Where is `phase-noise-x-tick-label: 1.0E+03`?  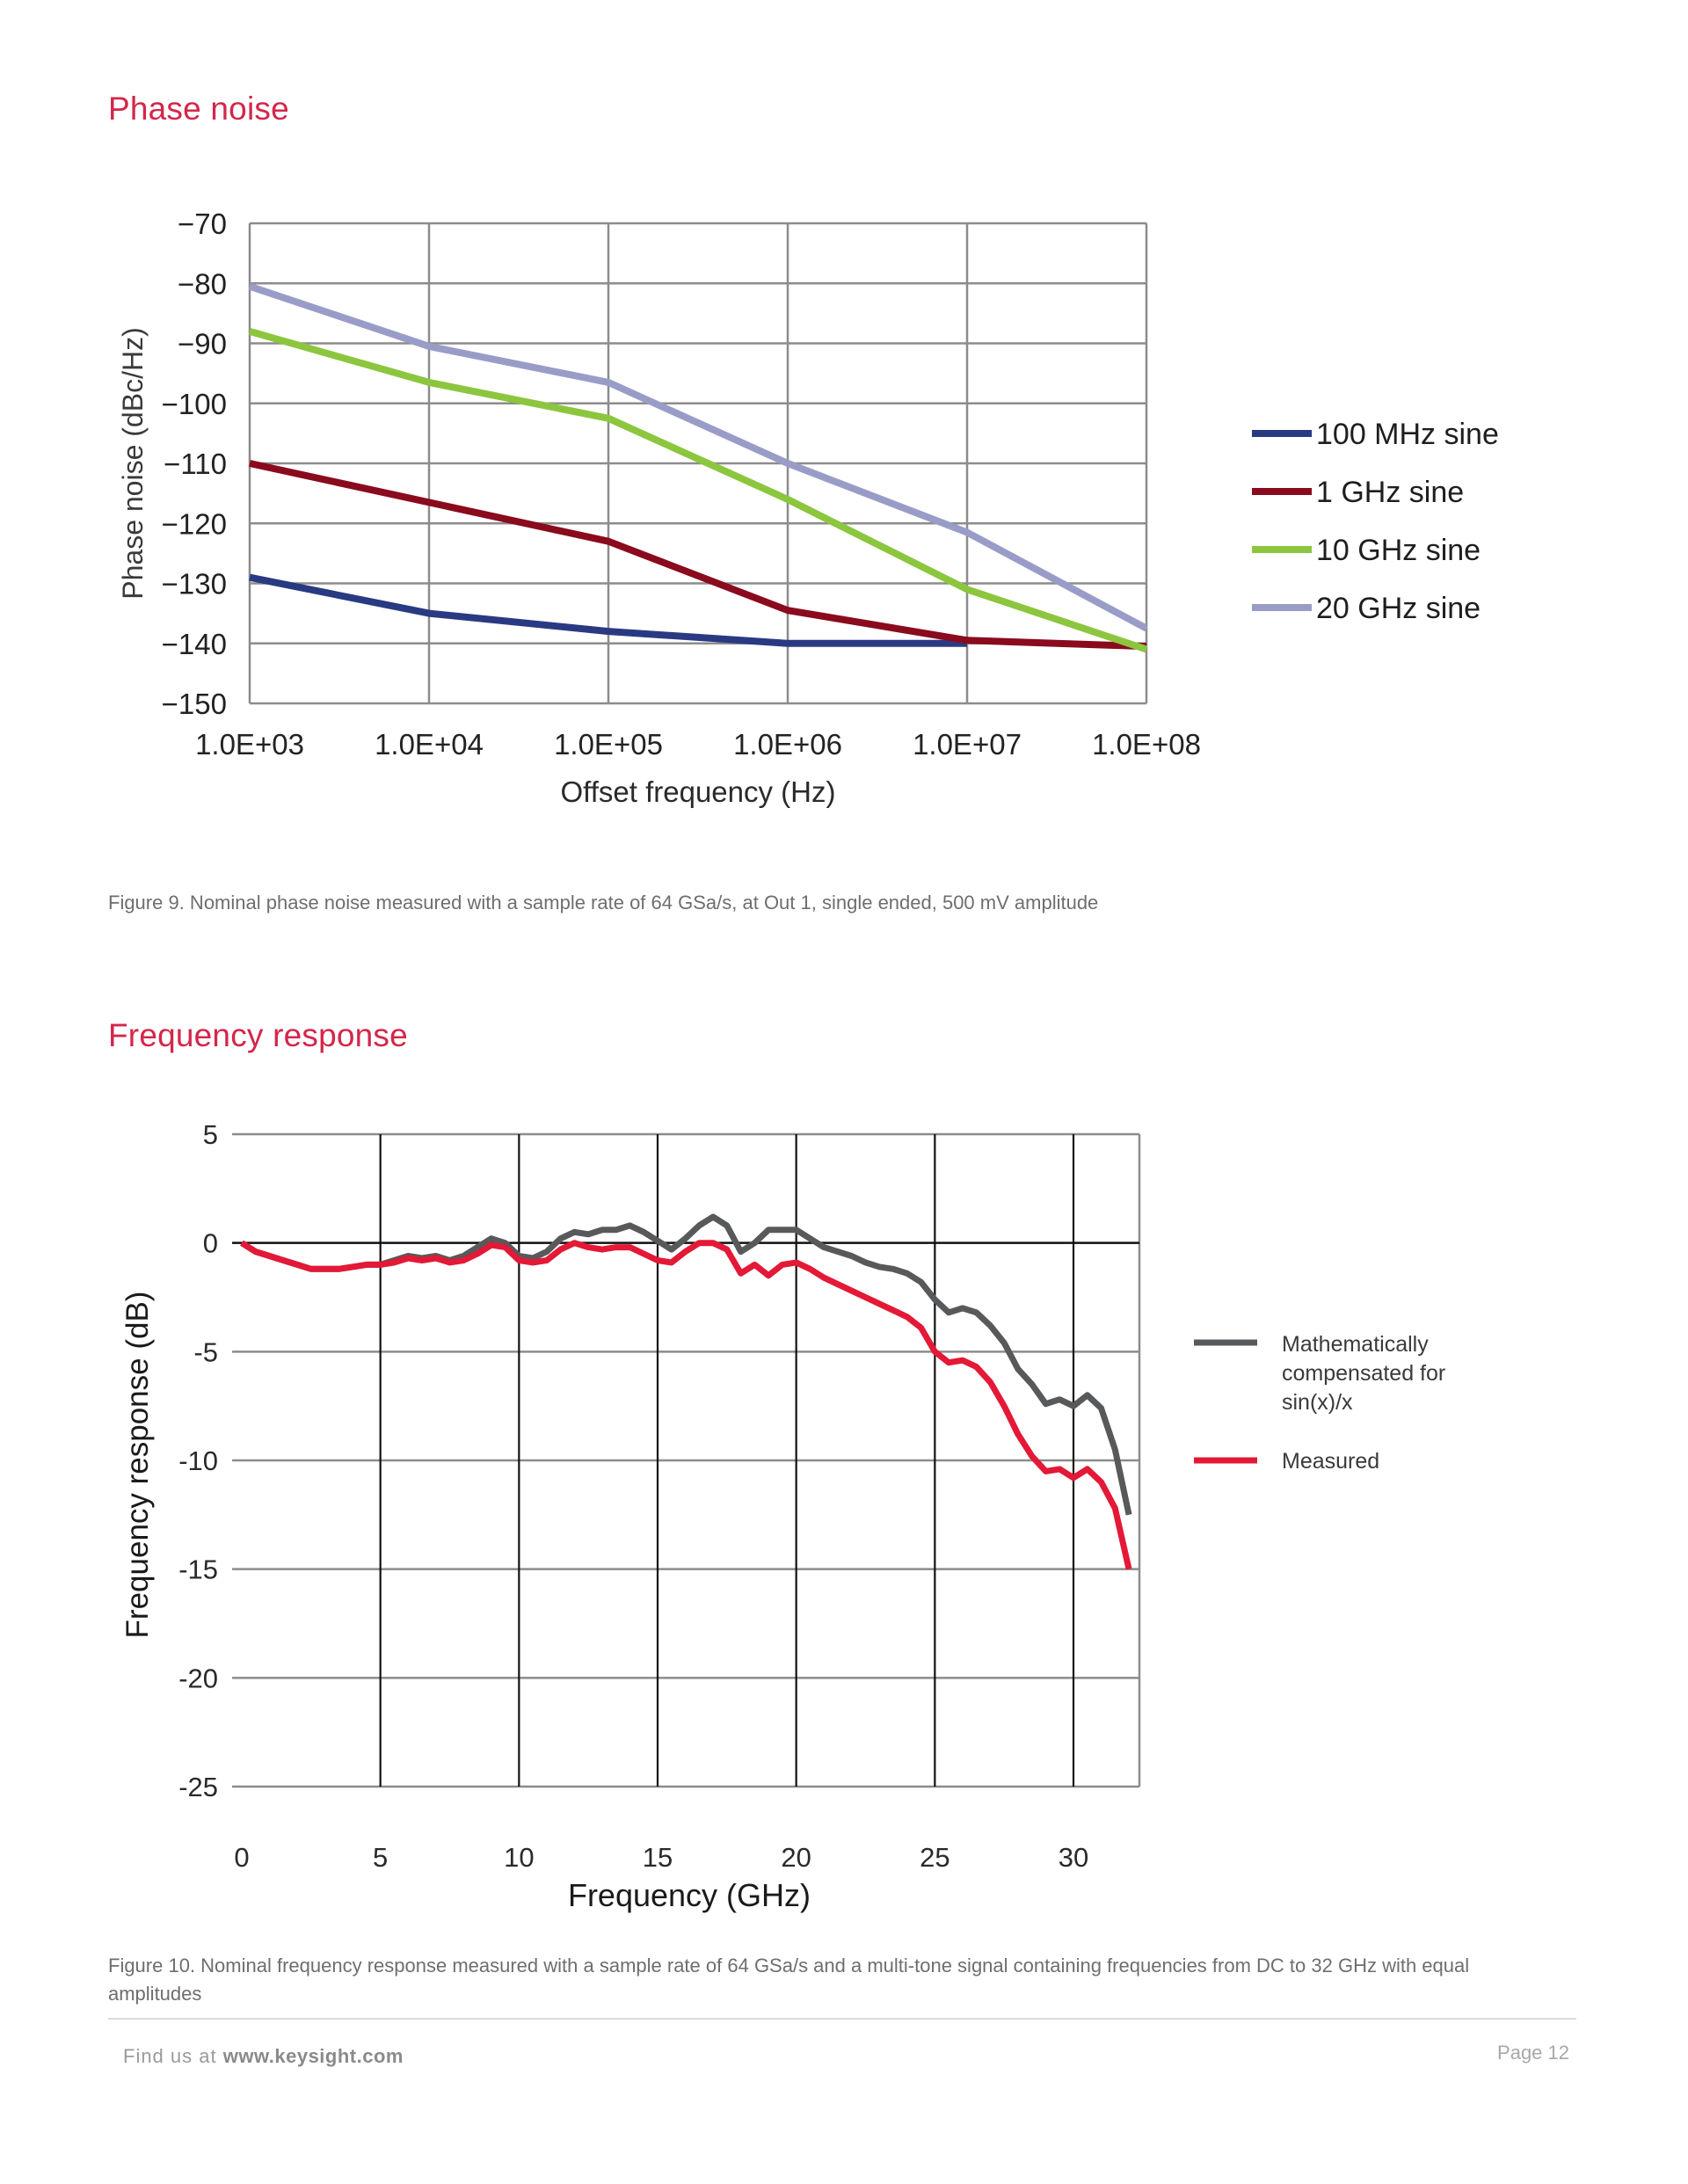
phase-noise-x-tick-label: 1.0E+03 is located at coordinates (249, 744).